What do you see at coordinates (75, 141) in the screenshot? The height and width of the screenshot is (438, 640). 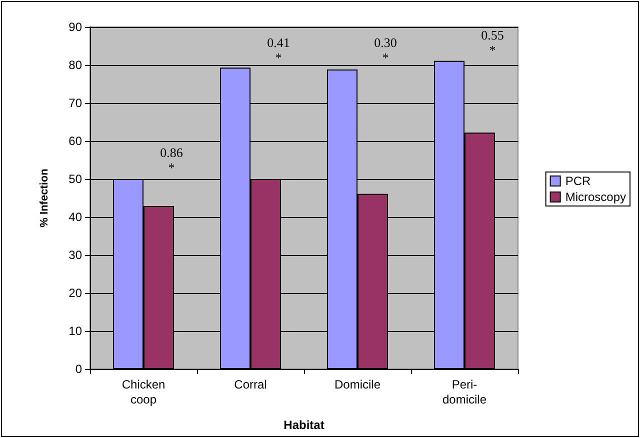 I see `y-tick-label: 60` at bounding box center [75, 141].